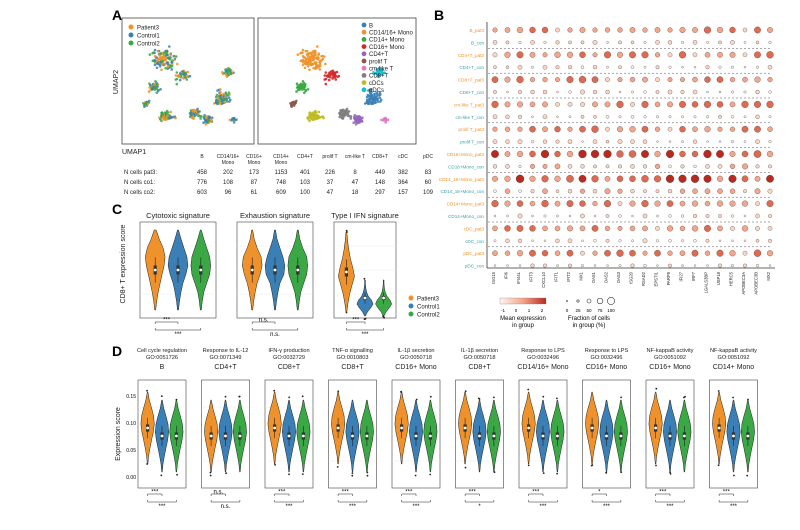 The image size is (800, 530). Describe the element at coordinates (162, 367) in the screenshot. I see `violin-cell-type: B` at that location.